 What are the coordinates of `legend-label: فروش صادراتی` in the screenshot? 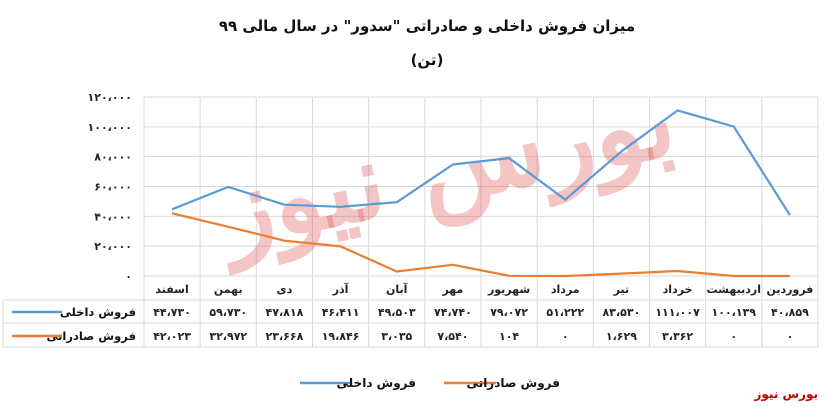 It's located at (513, 383).